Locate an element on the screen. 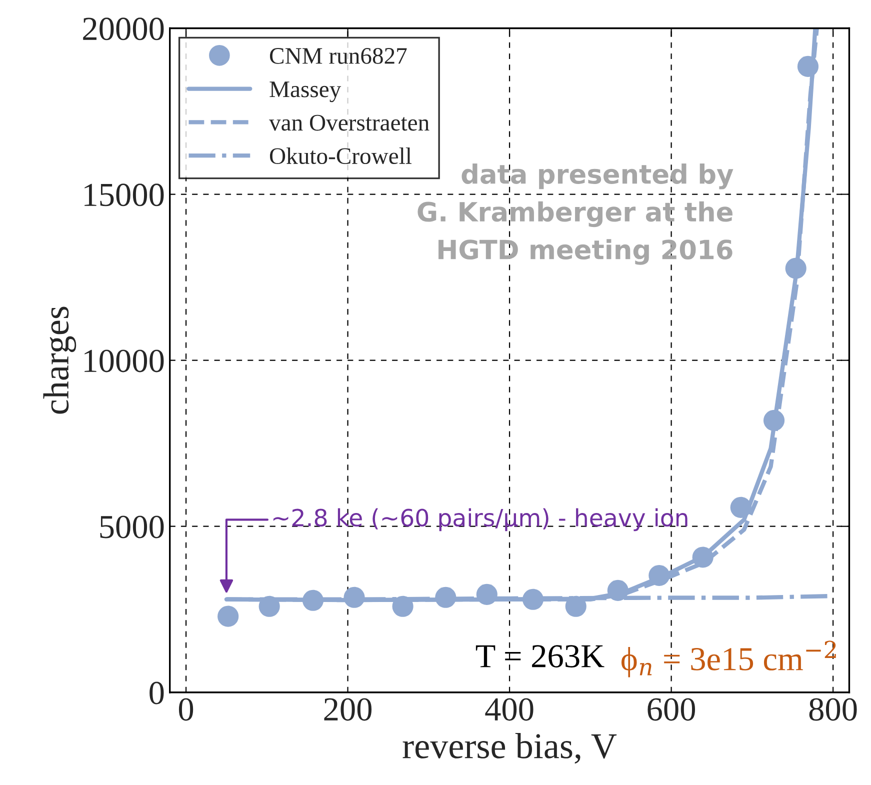 This screenshot has height=785, width=871. x-tick-label: 200 is located at coordinates (348, 709).